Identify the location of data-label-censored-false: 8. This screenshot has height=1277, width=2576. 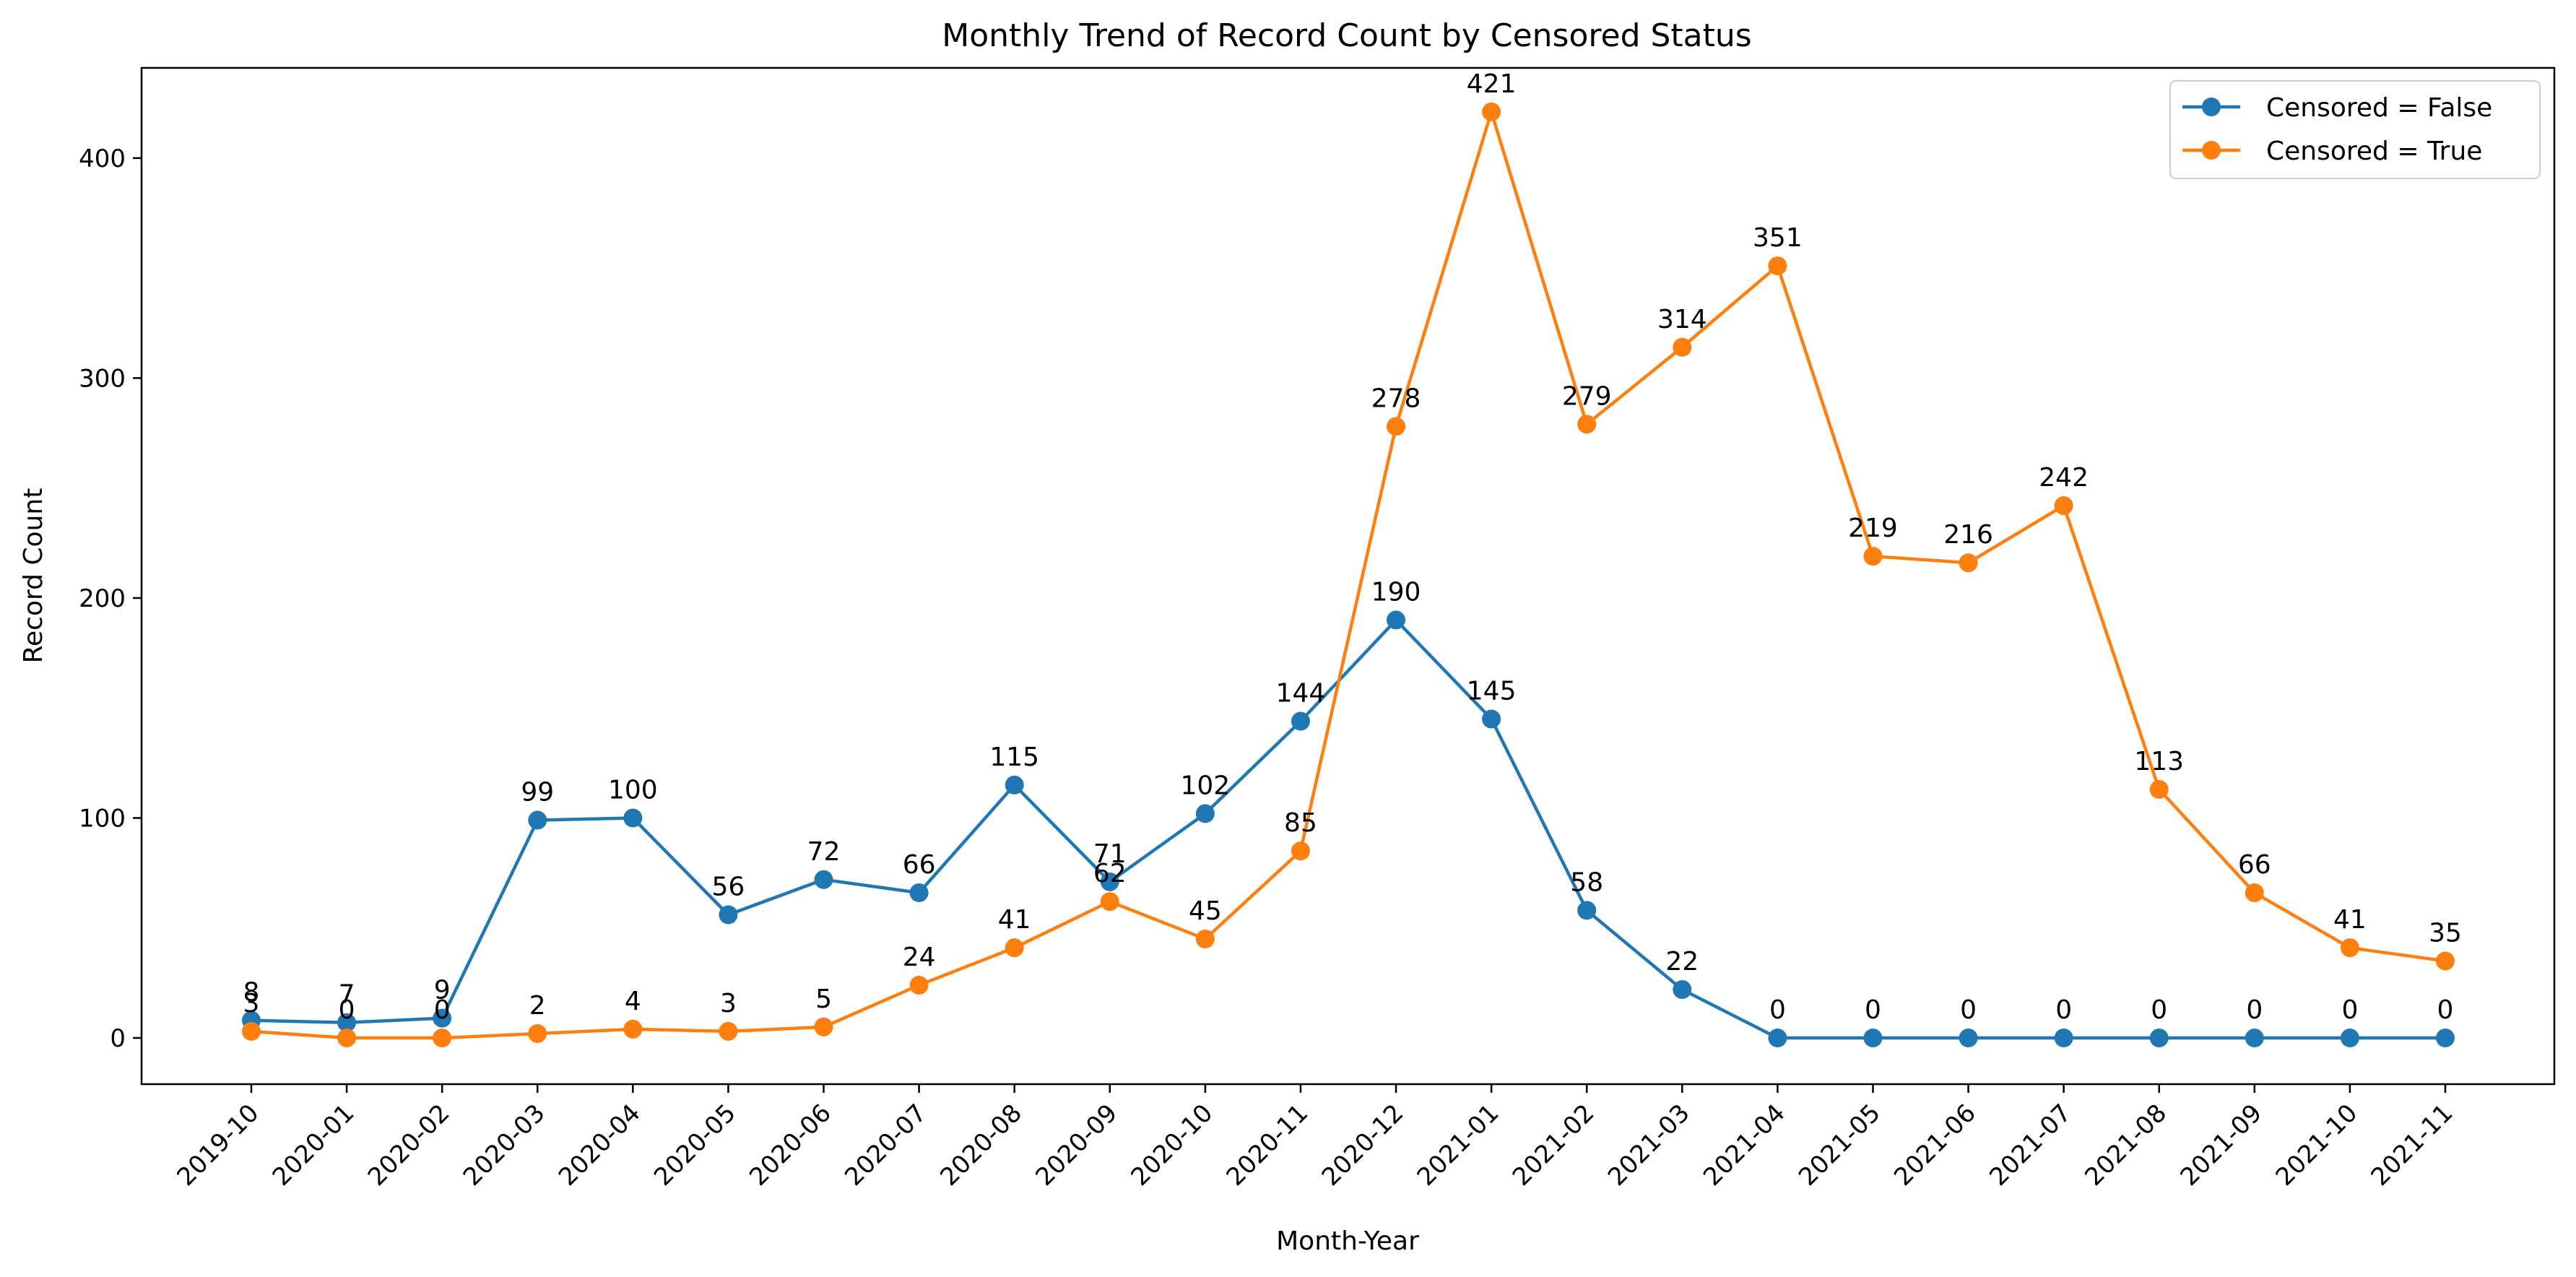
(251, 993).